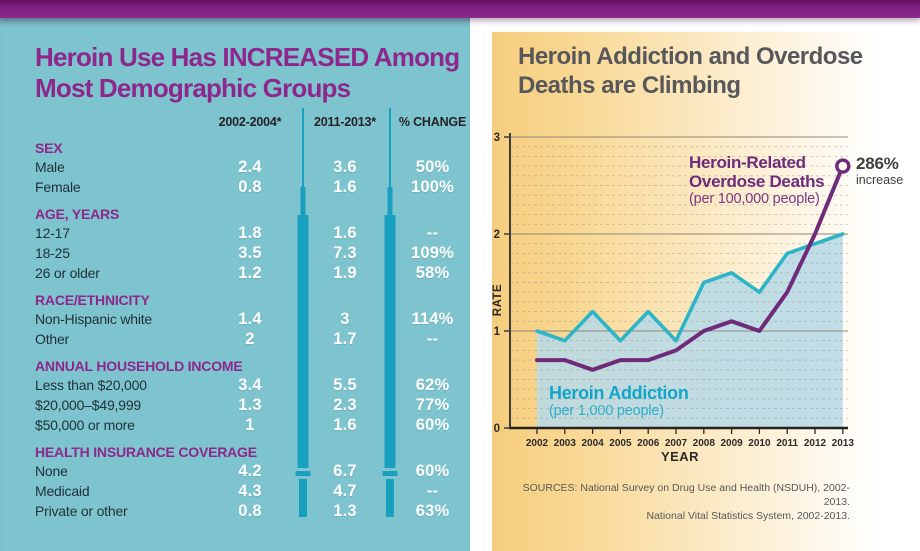 This screenshot has width=920, height=551. What do you see at coordinates (51, 471) in the screenshot?
I see `row-label: None` at bounding box center [51, 471].